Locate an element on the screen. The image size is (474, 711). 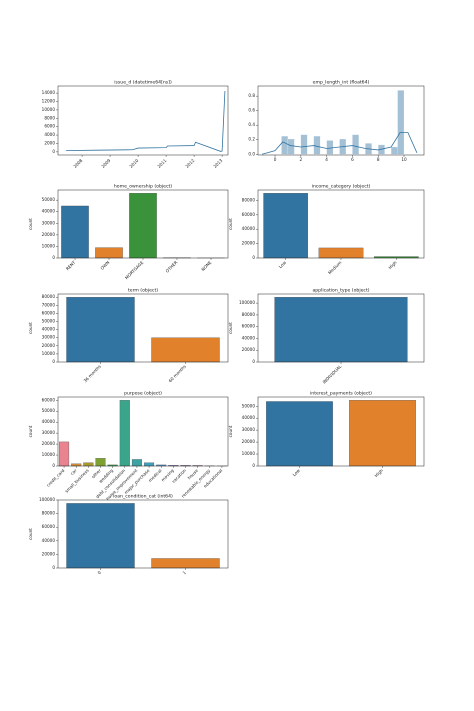
y-tick-label: 12000 is located at coordinates (49, 101).